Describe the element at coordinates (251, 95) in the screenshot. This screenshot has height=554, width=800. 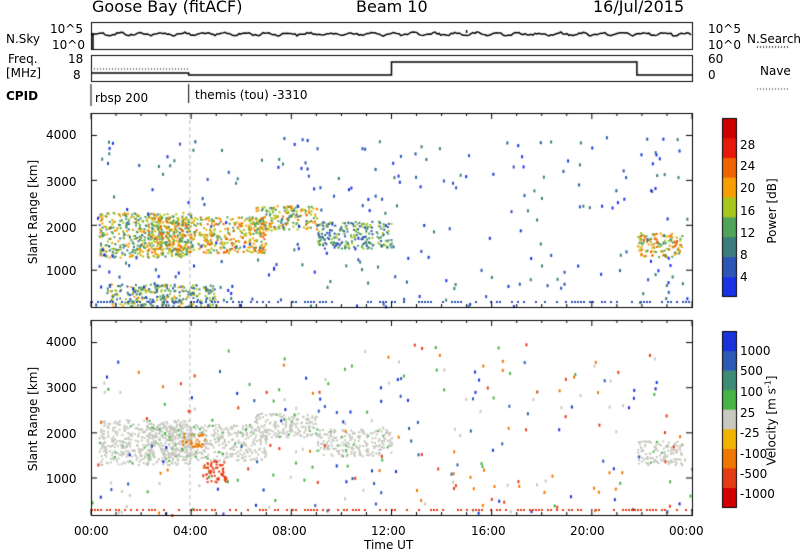
I see `cpid-segment-2: themis (tou) -3310` at that location.